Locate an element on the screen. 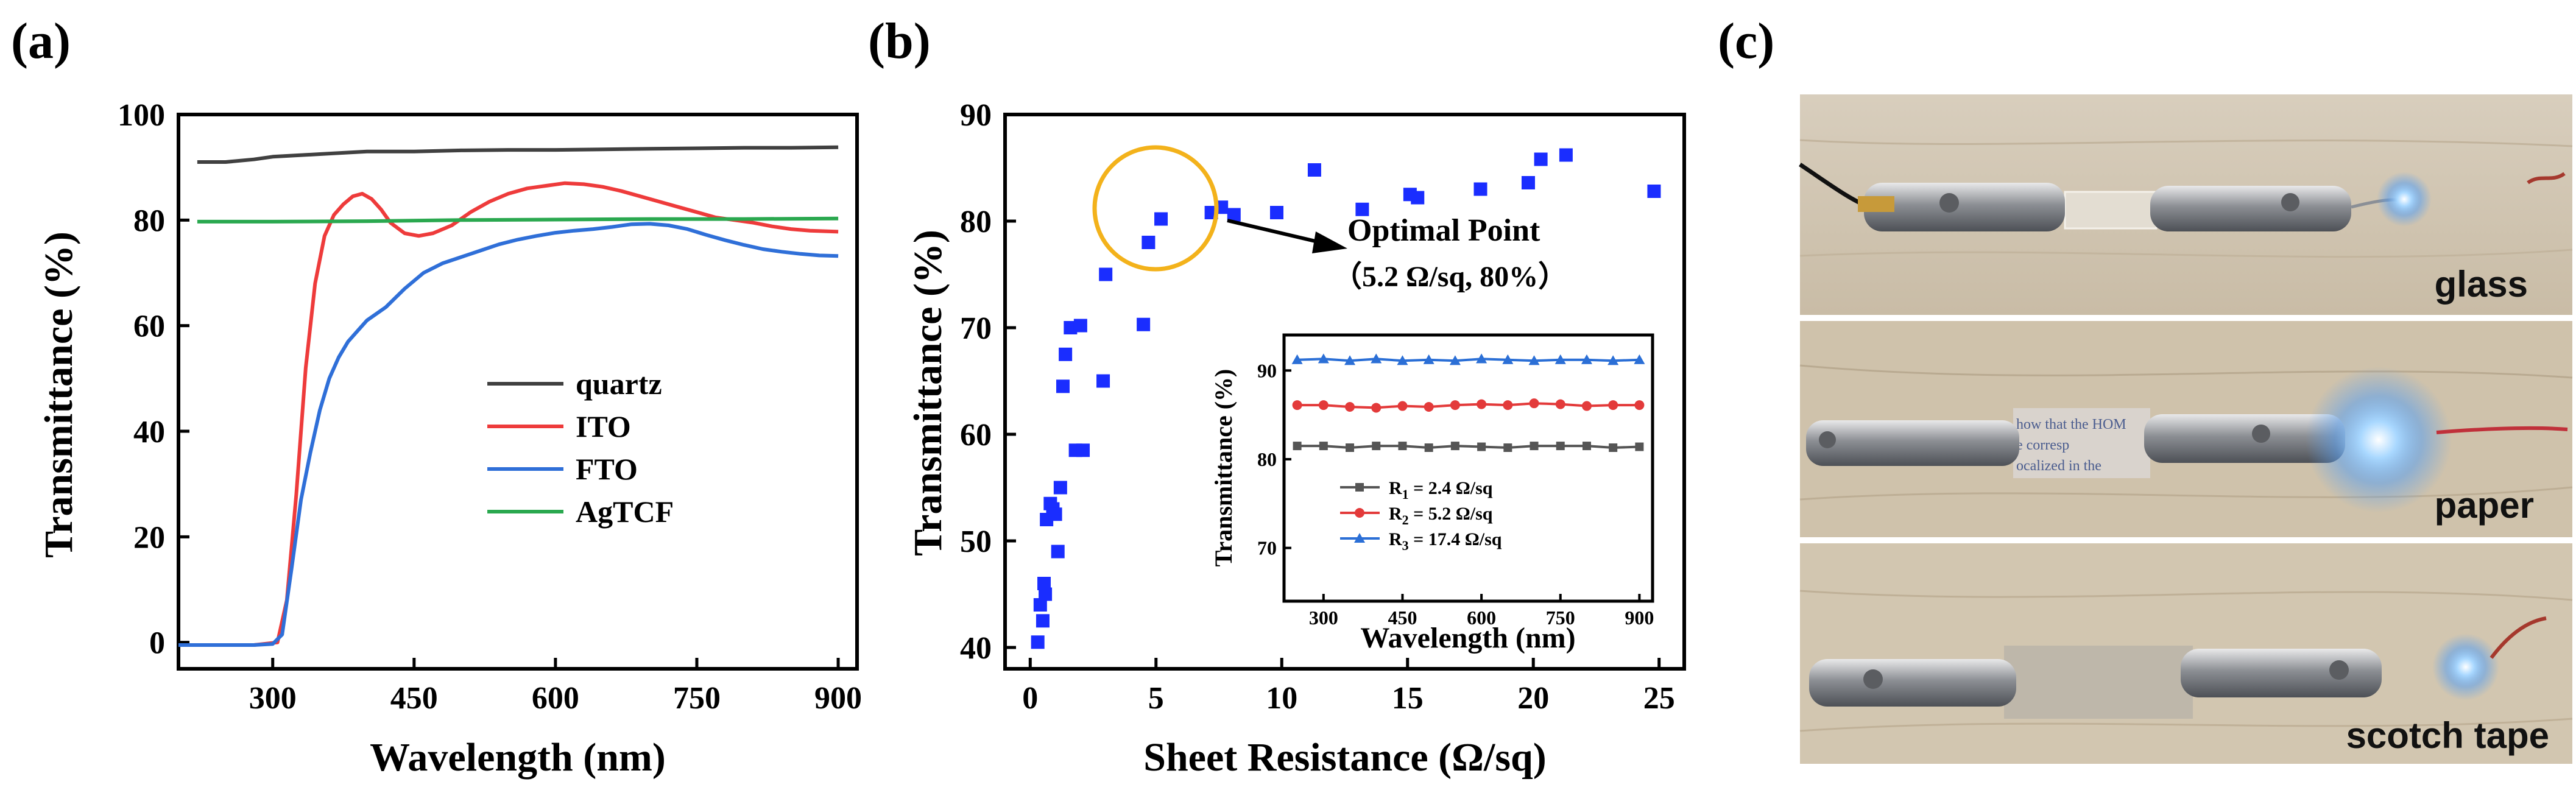 Image resolution: width=2576 pixels, height=790 pixels. chart-a-xtick-label: 750 is located at coordinates (697, 698).